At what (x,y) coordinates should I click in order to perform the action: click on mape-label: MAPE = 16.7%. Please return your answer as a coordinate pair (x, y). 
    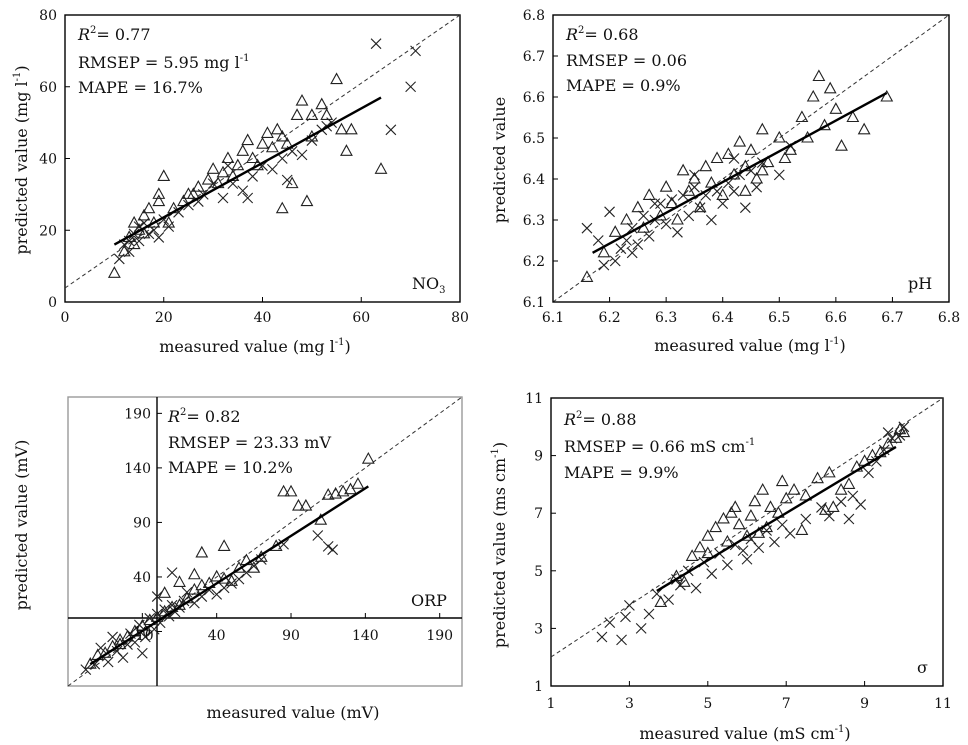
    Looking at the image, I should click on (140, 87).